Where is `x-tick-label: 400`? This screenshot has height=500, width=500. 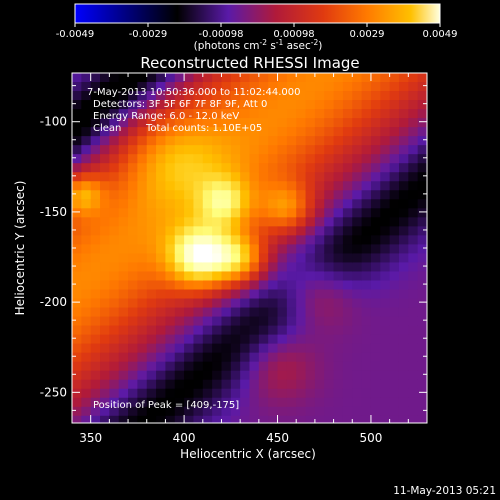
x-tick-label: 400 is located at coordinates (184, 438).